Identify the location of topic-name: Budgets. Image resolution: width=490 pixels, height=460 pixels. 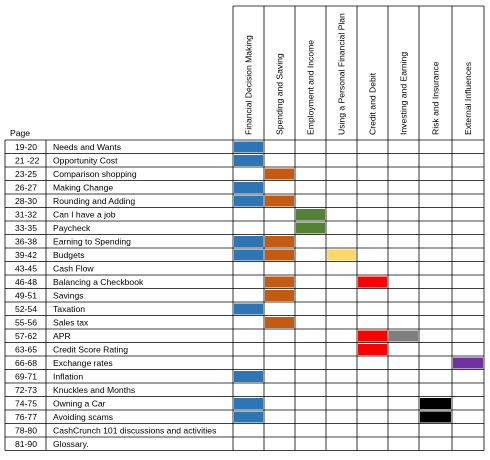
(69, 255).